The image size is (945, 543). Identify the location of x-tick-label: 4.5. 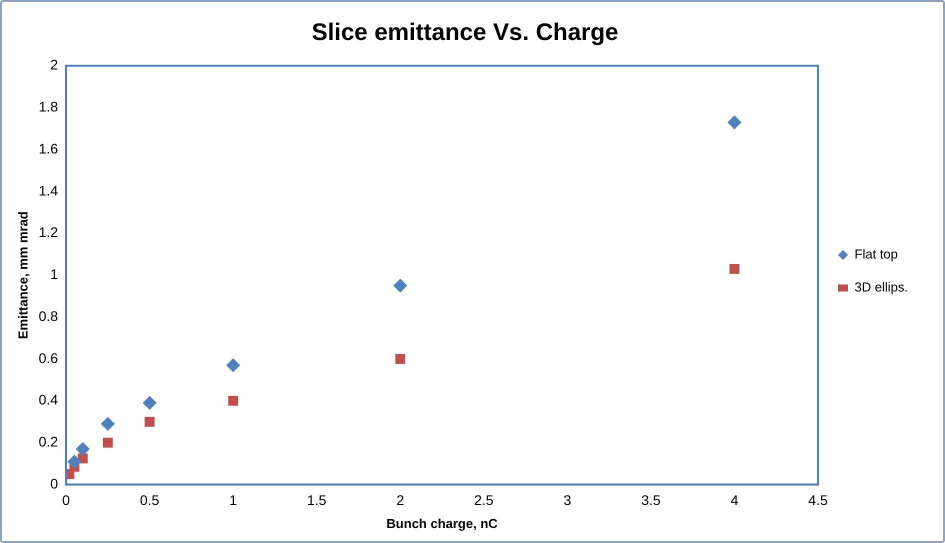
(818, 500).